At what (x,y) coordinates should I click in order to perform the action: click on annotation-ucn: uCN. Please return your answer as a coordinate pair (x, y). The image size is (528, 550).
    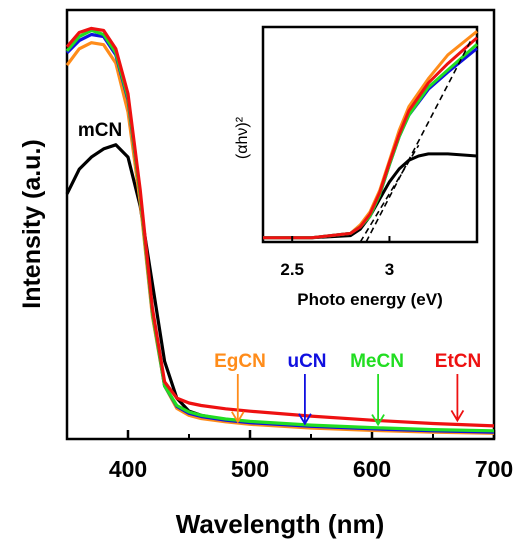
    Looking at the image, I should click on (306, 361).